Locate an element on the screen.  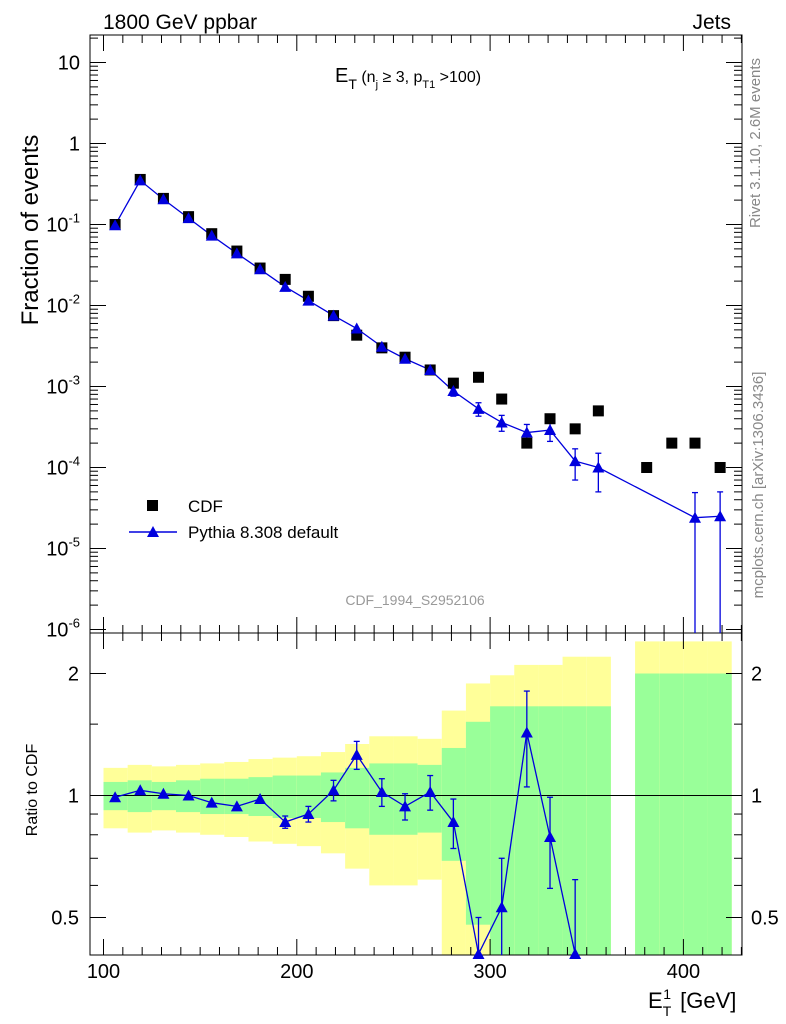
main-ytick-exponent: -6 is located at coordinates (74, 623).